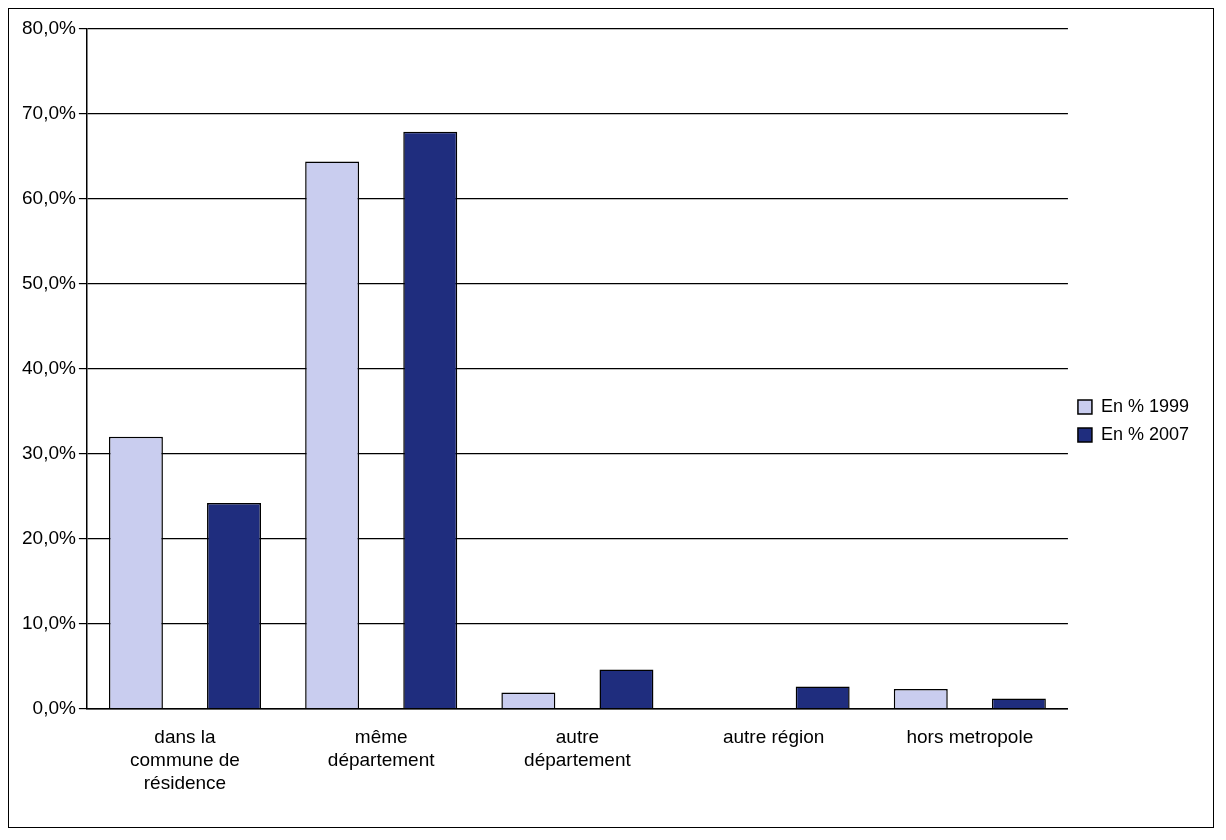 The width and height of the screenshot is (1226, 840). Describe the element at coordinates (54, 707) in the screenshot. I see `y-tick-label: 0,0%` at that location.